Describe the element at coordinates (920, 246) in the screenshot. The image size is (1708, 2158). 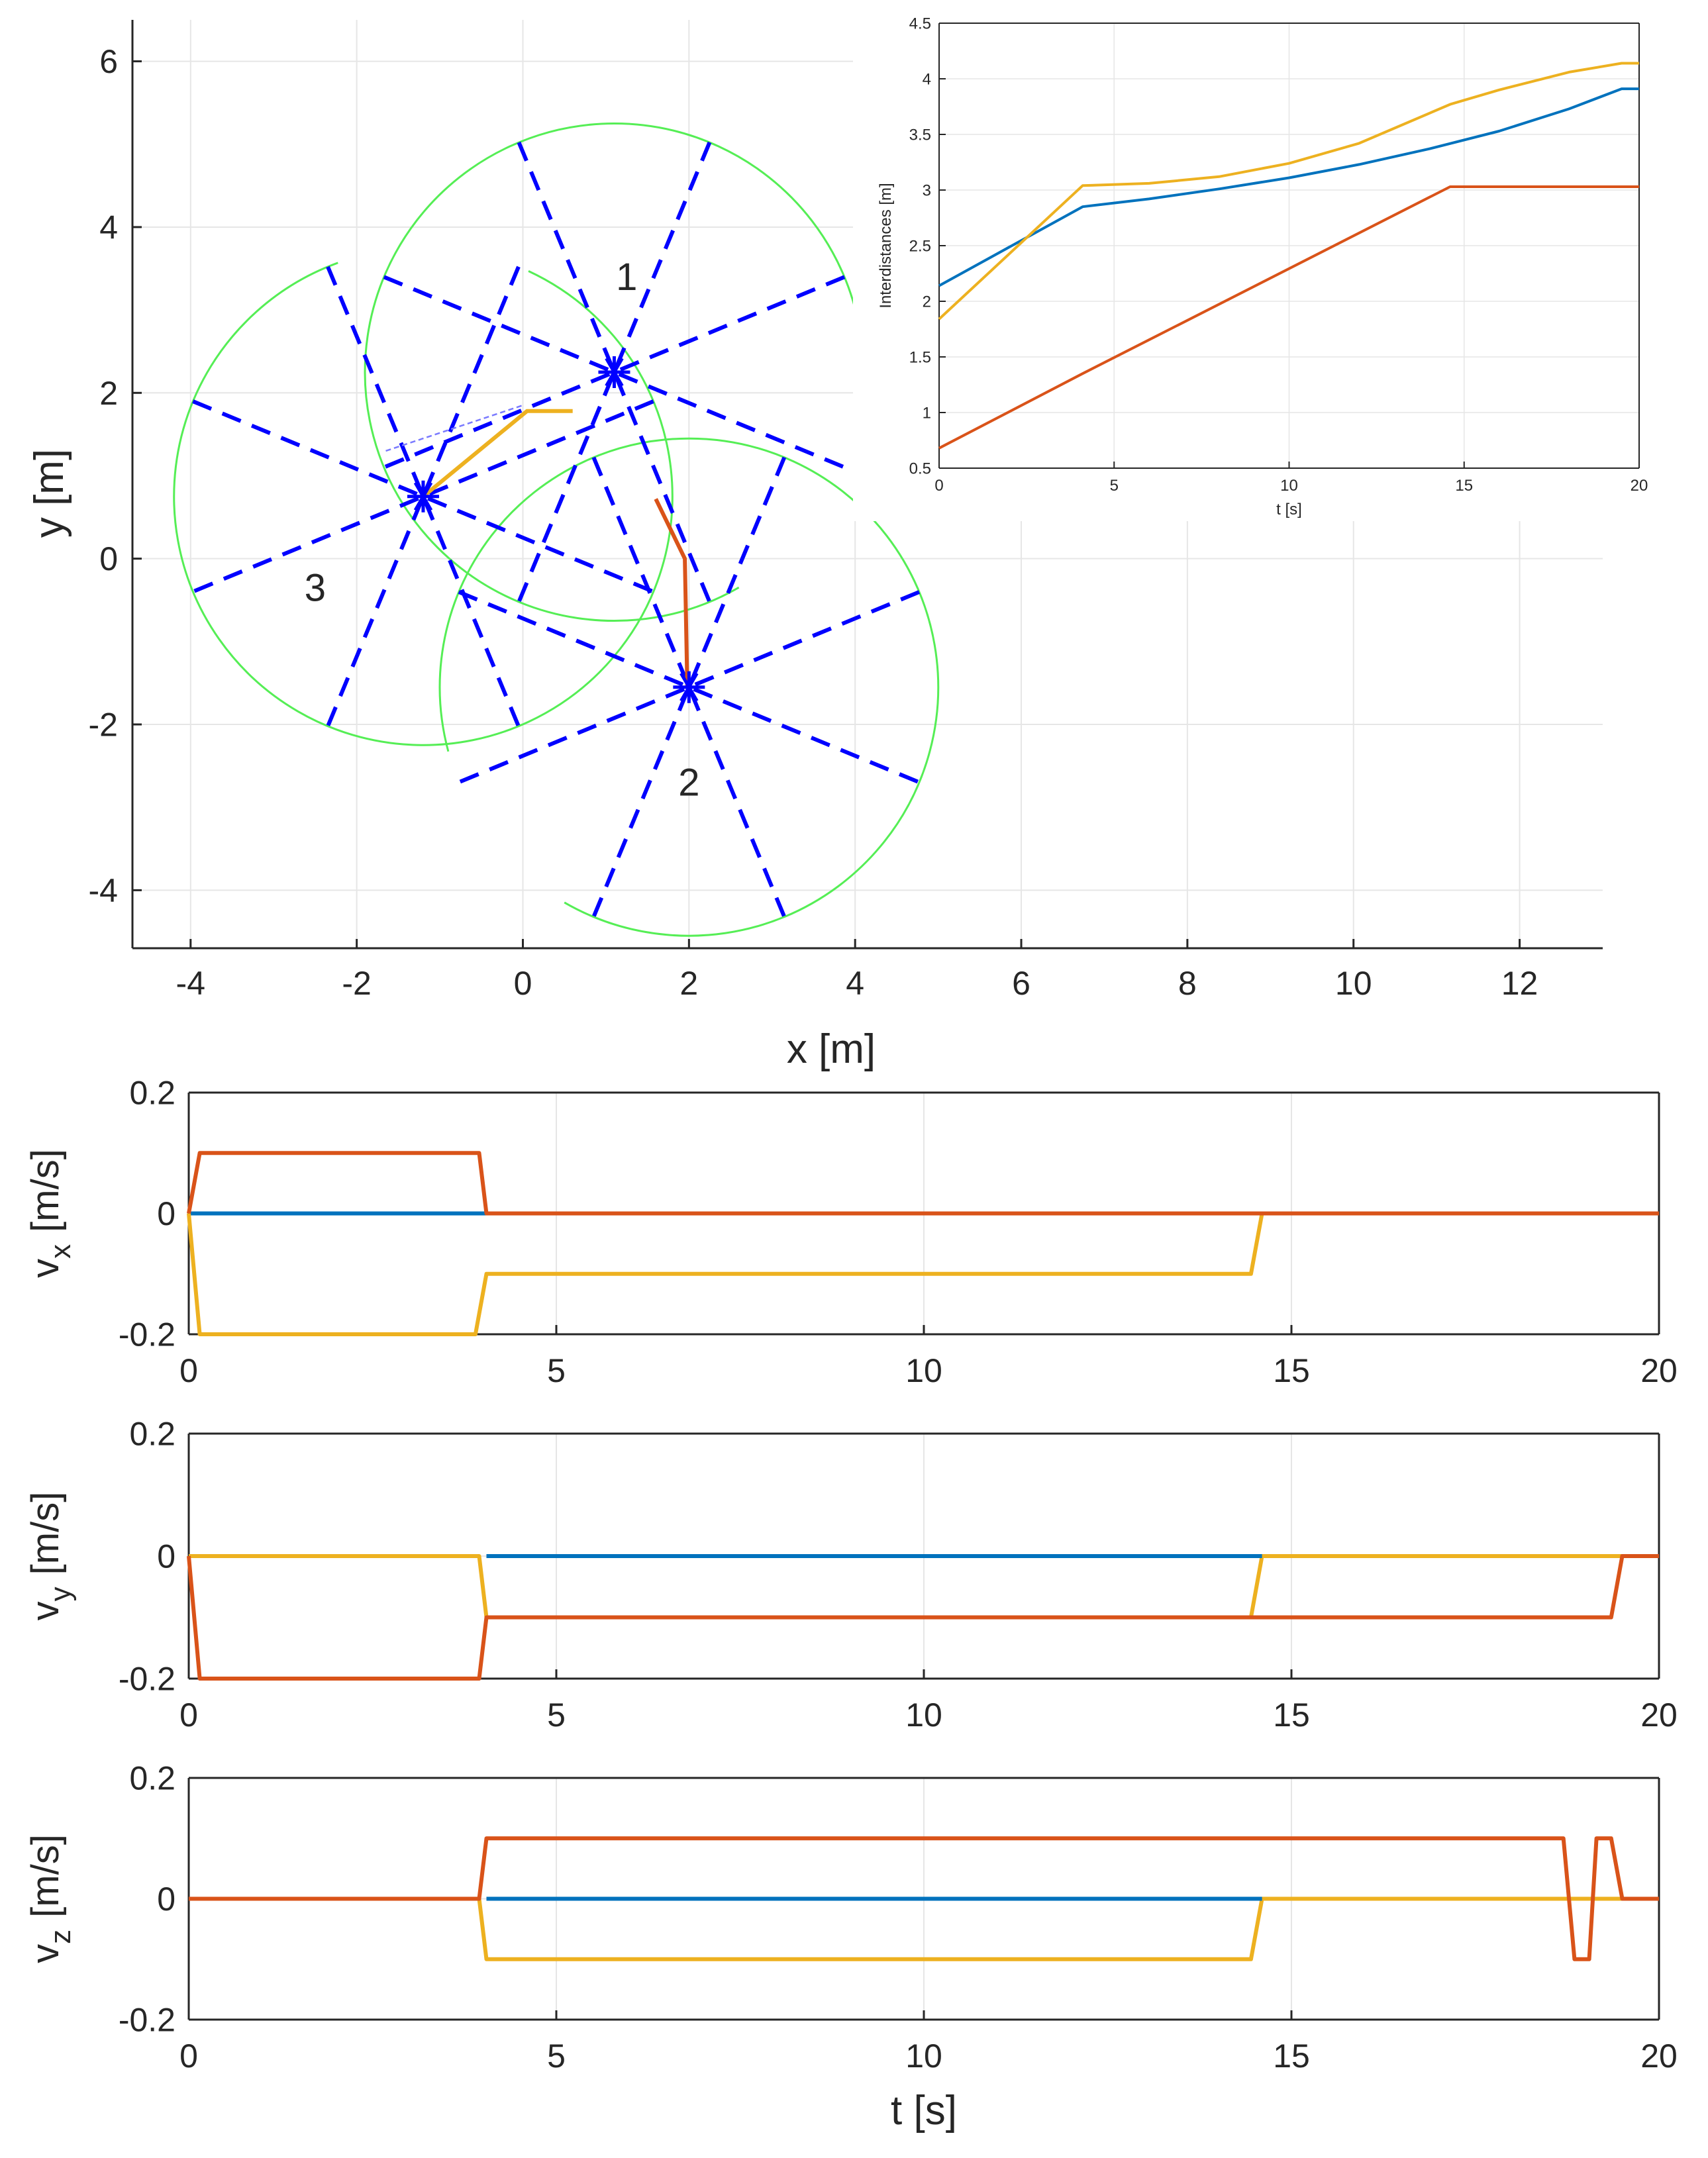
I see `y-tick-label: 2.5` at that location.